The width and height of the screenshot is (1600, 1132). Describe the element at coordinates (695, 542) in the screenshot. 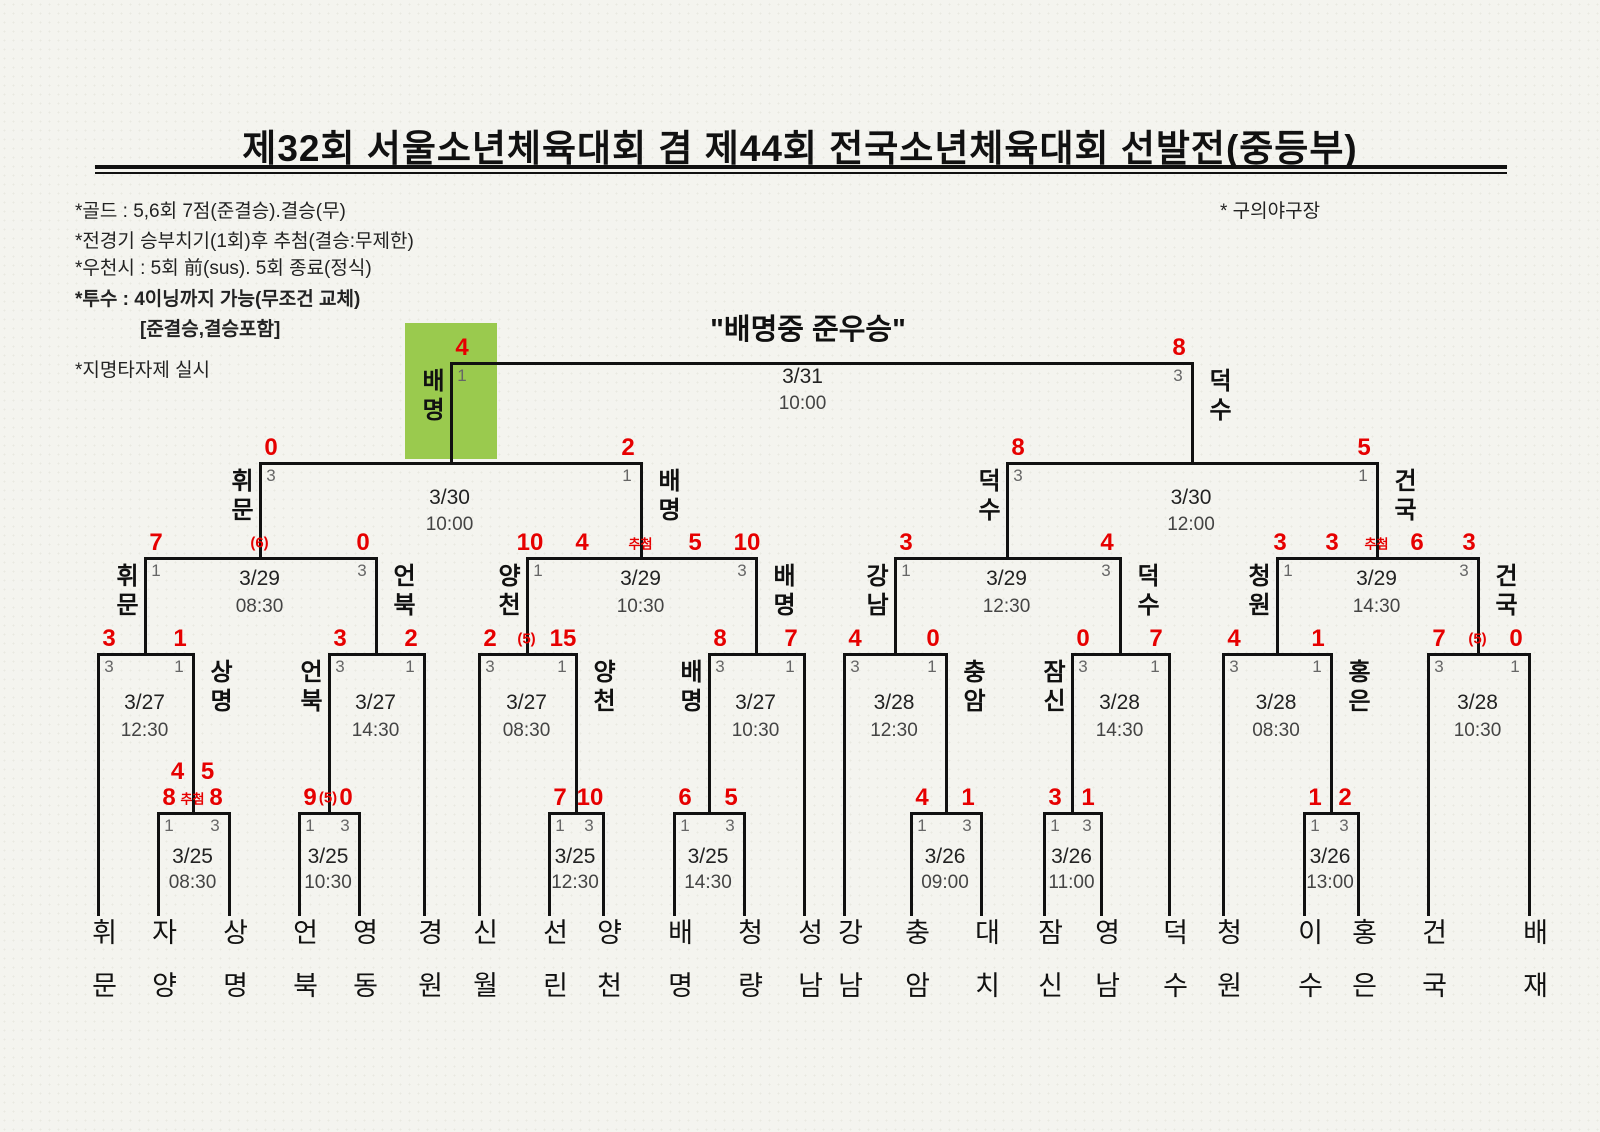

I see `score-right: 5` at that location.